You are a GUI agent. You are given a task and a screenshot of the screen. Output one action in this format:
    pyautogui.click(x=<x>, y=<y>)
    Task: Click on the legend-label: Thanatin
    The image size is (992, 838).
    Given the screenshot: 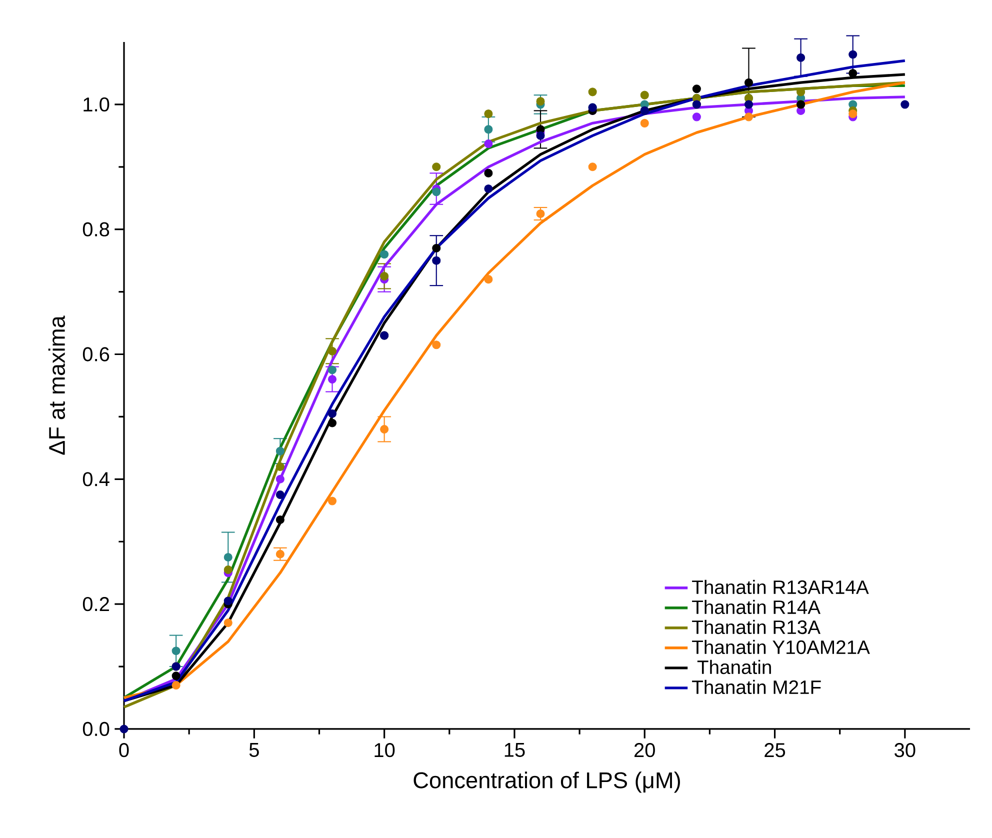 What is the action you would take?
    pyautogui.click(x=734, y=667)
    